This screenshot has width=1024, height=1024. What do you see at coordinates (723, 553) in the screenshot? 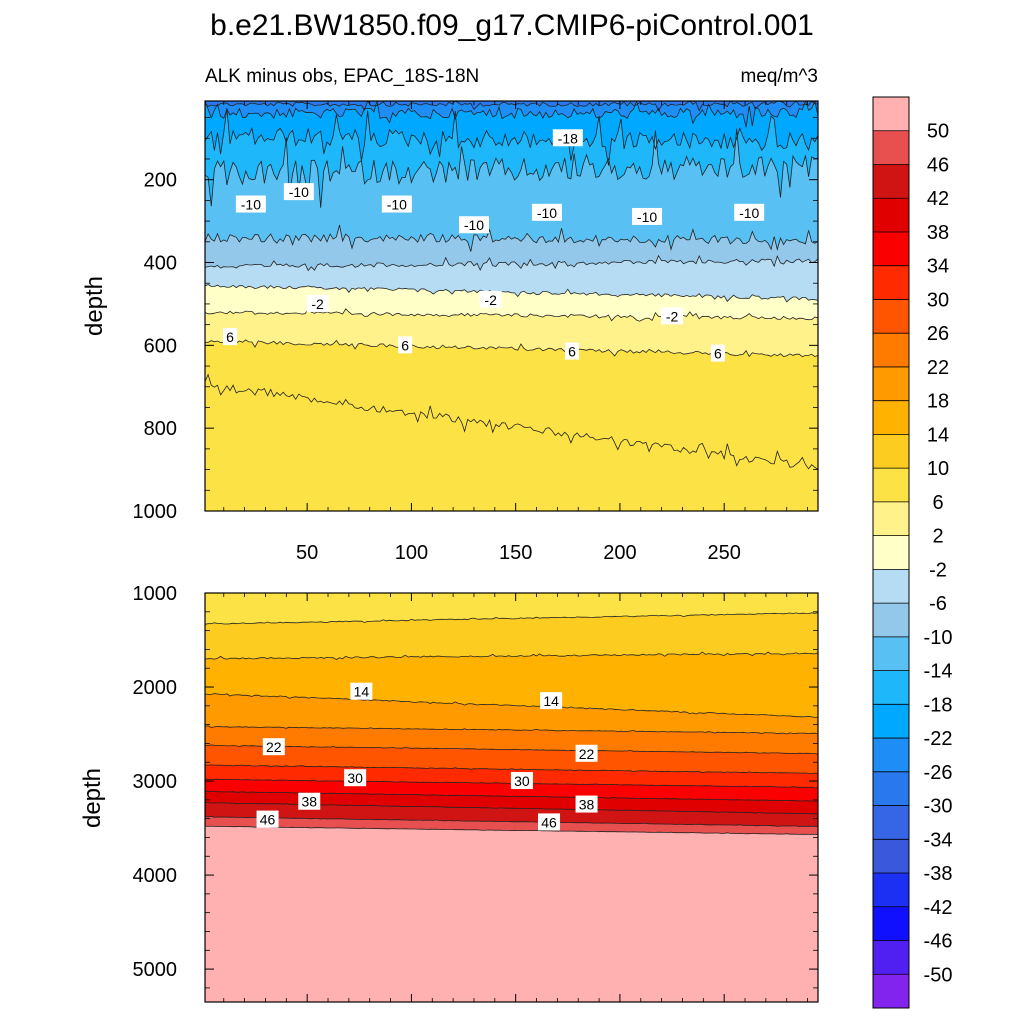
I see `x-tick-label: 250` at bounding box center [723, 553].